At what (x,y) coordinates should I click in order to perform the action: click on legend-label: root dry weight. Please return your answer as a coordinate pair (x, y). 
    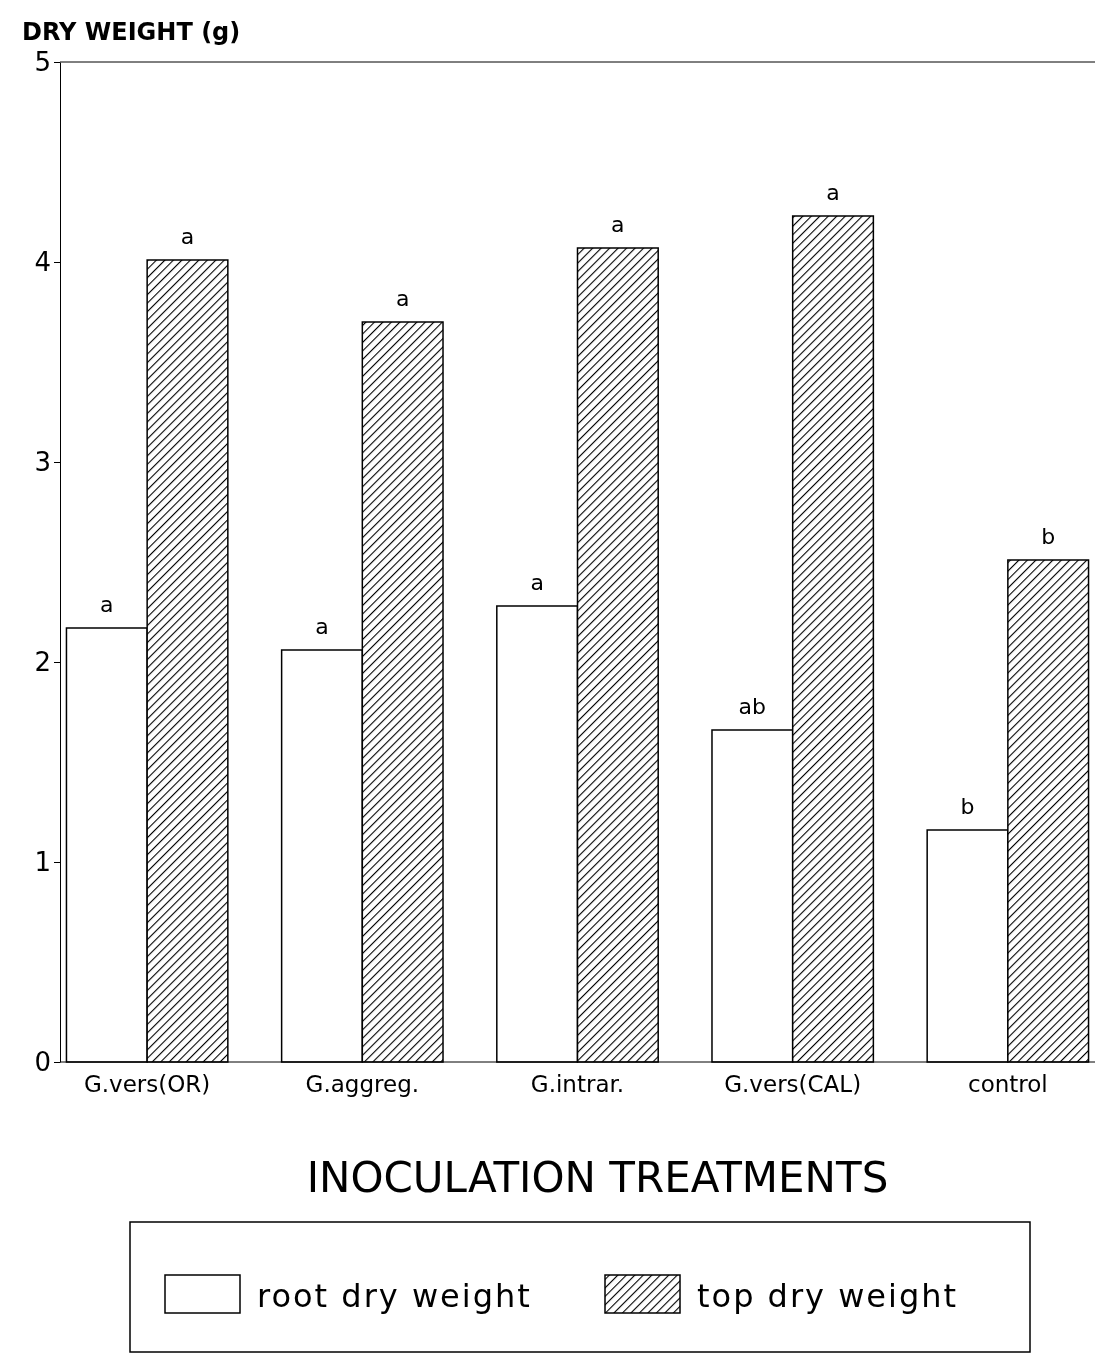
    Looking at the image, I should click on (394, 1296).